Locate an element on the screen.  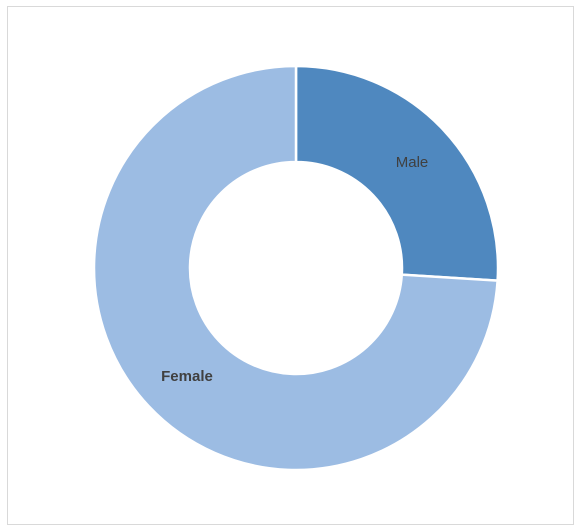
slice-label-female: Female is located at coordinates (187, 376).